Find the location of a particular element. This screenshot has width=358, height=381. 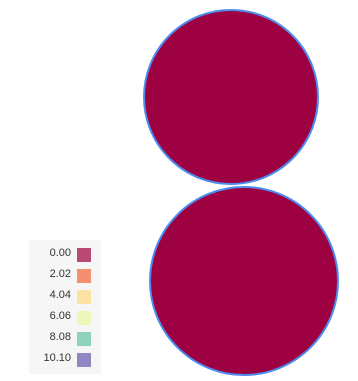

legend-label: 6.06 is located at coordinates (60, 316).